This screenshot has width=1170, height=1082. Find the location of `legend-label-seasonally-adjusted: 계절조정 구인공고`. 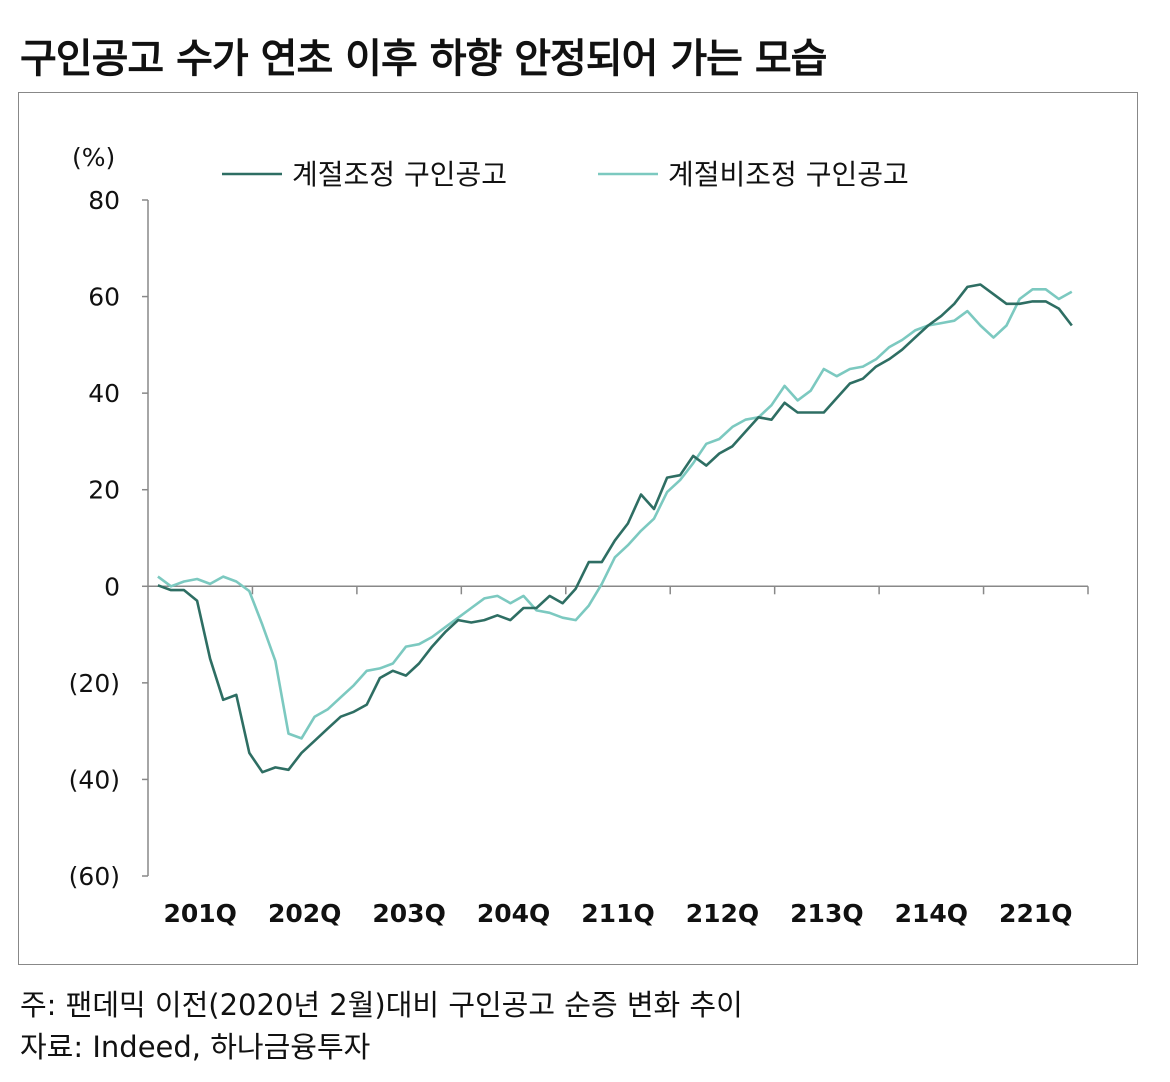

legend-label-seasonally-adjusted: 계절조정 구인공고 is located at coordinates (399, 174).